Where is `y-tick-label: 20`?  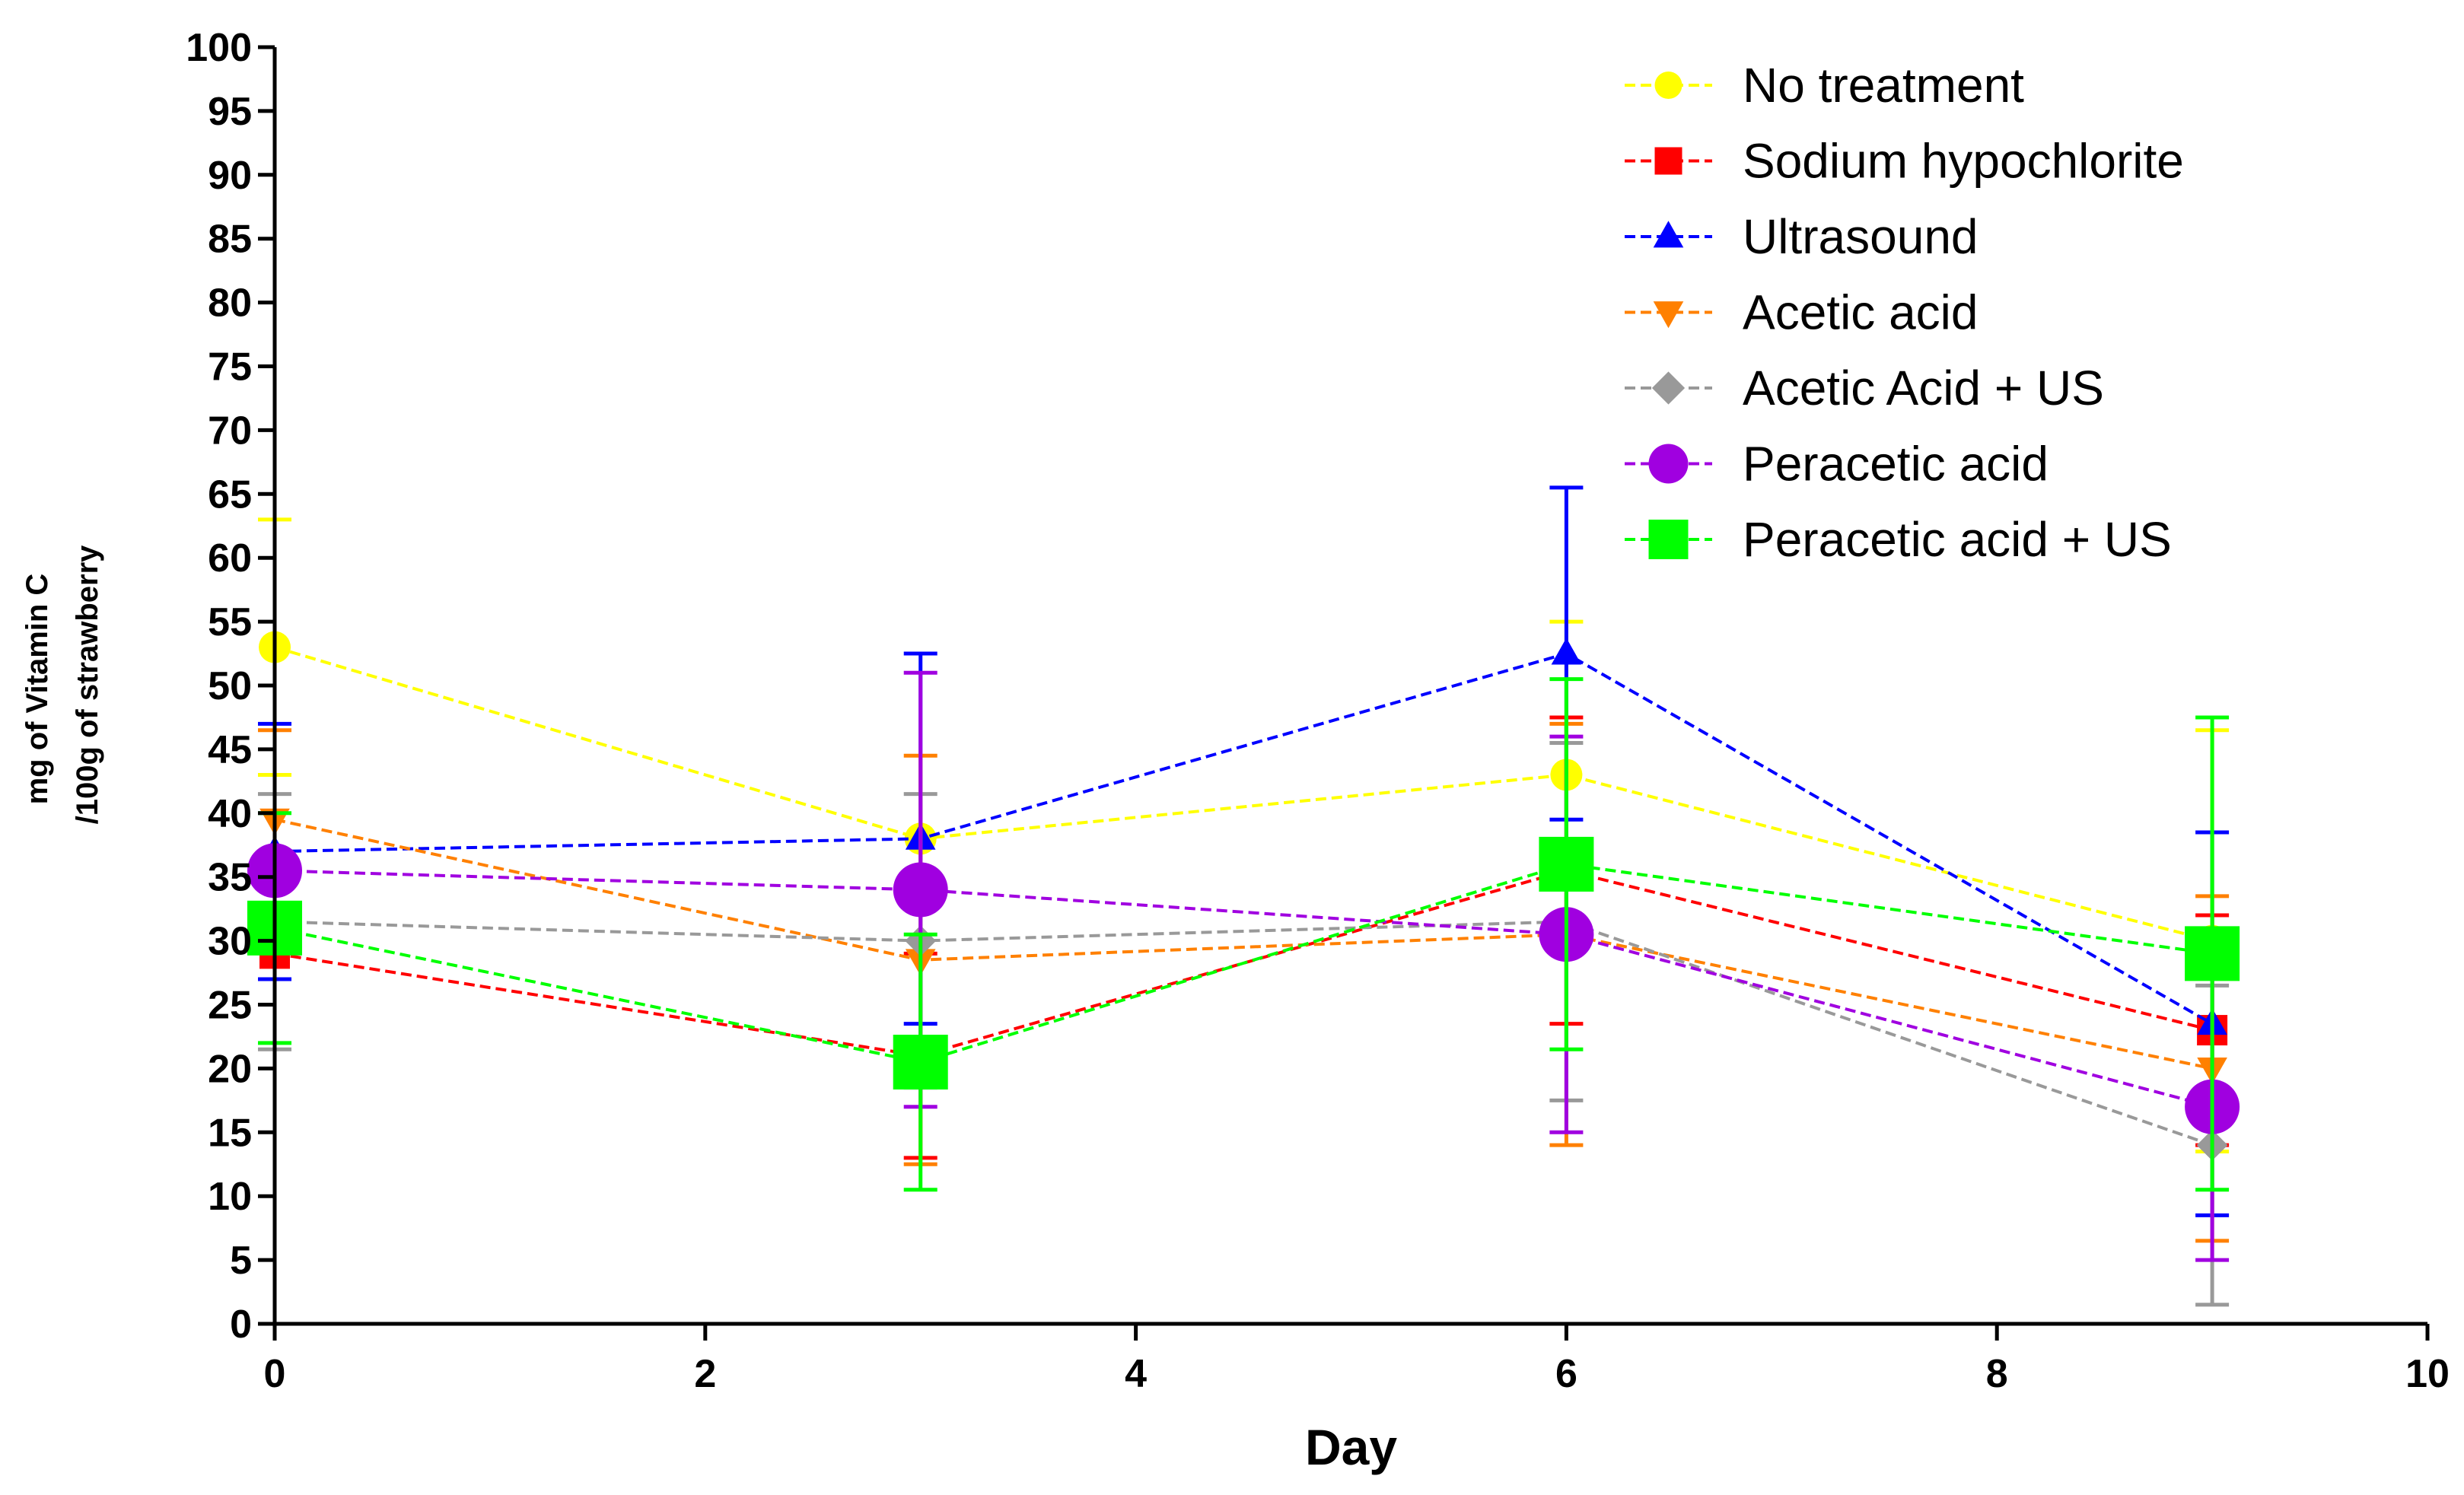 y-tick-label: 20 is located at coordinates (230, 1069).